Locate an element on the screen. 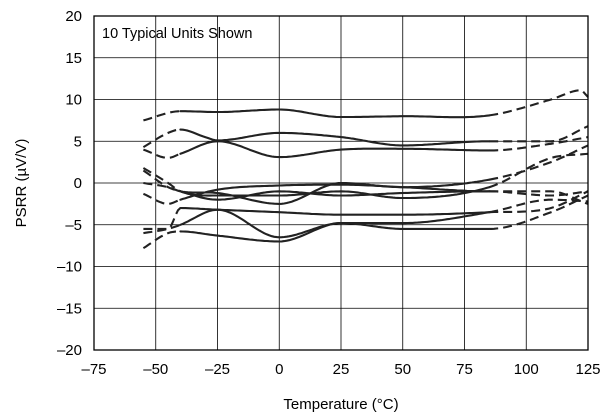 The height and width of the screenshot is (416, 613). x-tick-label: 50 is located at coordinates (402, 369).